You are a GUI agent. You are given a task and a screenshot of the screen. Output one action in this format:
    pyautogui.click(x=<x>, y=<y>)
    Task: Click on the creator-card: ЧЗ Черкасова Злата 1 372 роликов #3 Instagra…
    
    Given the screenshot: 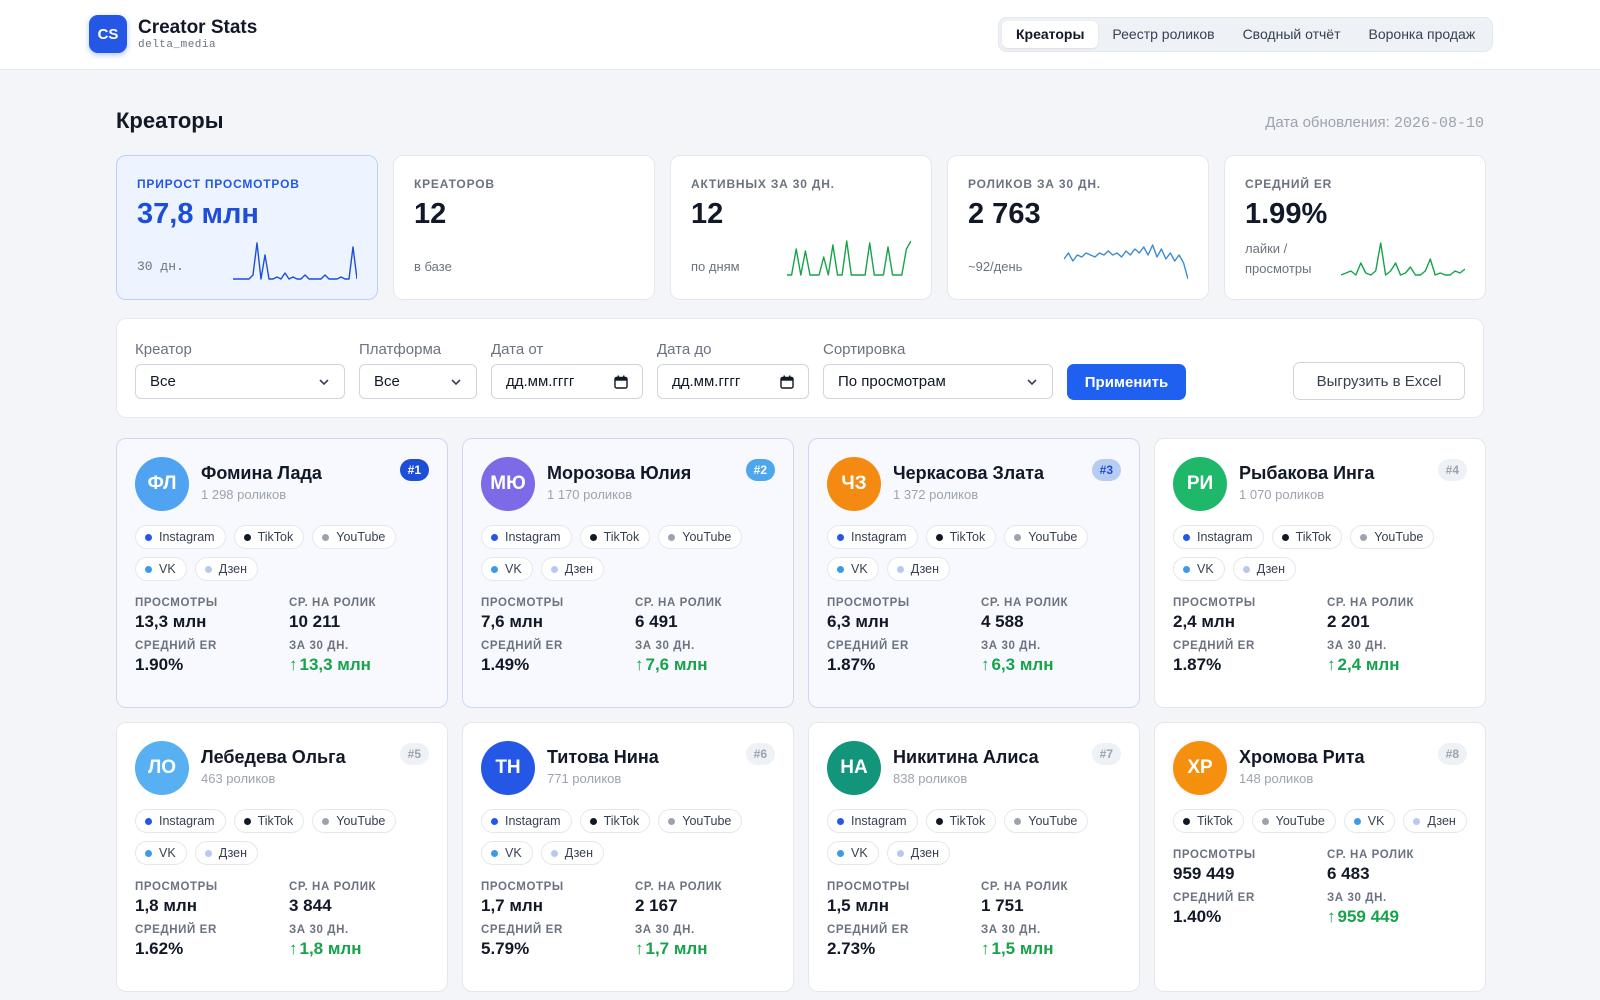 What is the action you would take?
    pyautogui.click(x=974, y=573)
    